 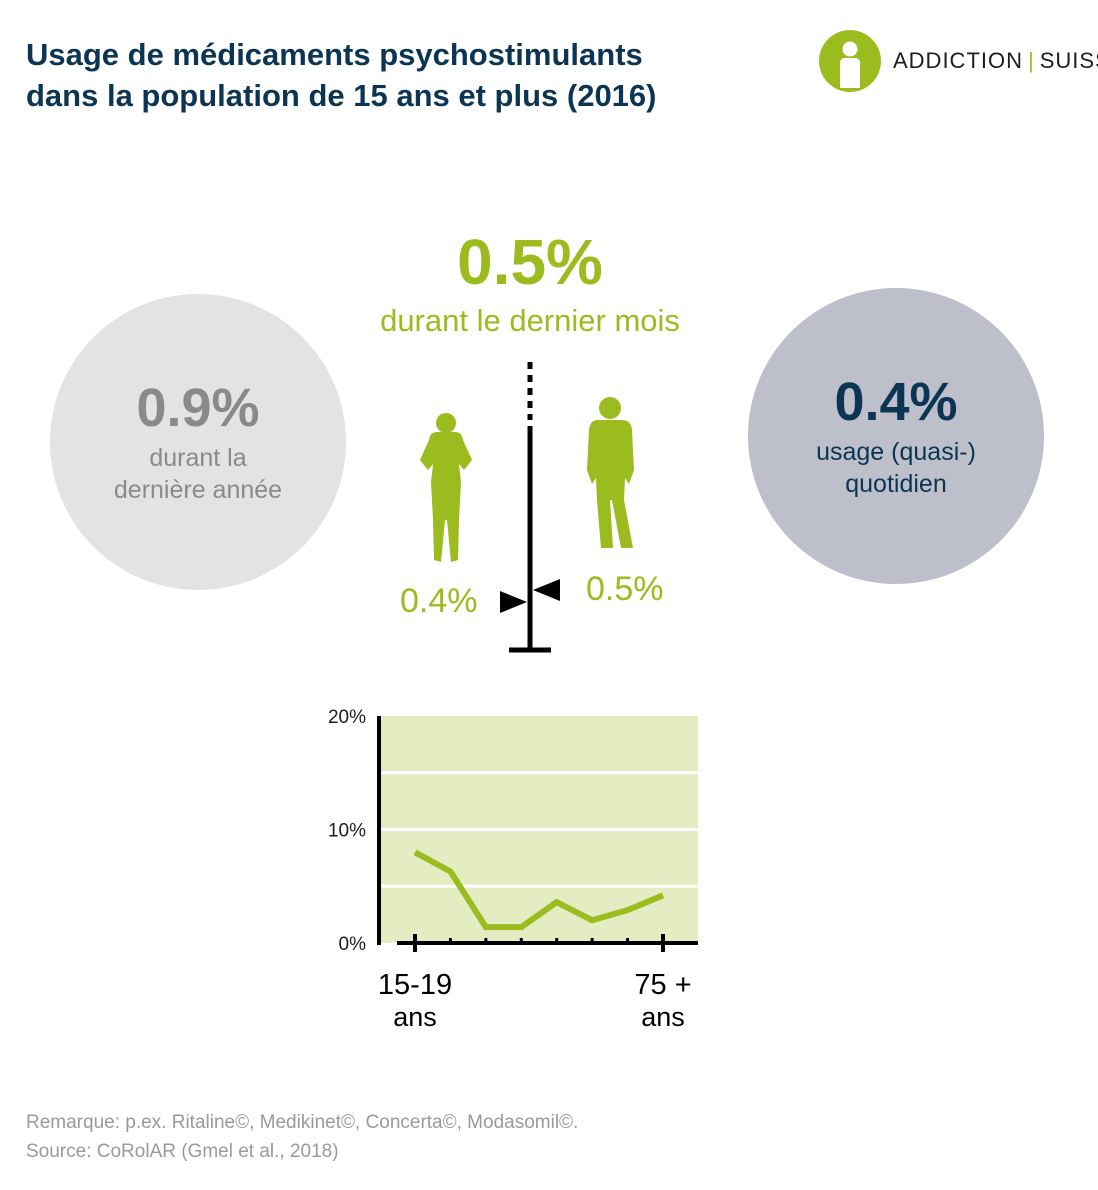 I want to click on logo-wordmark: ADDICTION|SUISSE, so click(x=995, y=61).